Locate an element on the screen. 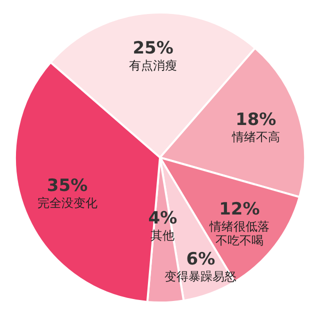 The width and height of the screenshot is (326, 321). slice-label: 其他 is located at coordinates (162, 235).